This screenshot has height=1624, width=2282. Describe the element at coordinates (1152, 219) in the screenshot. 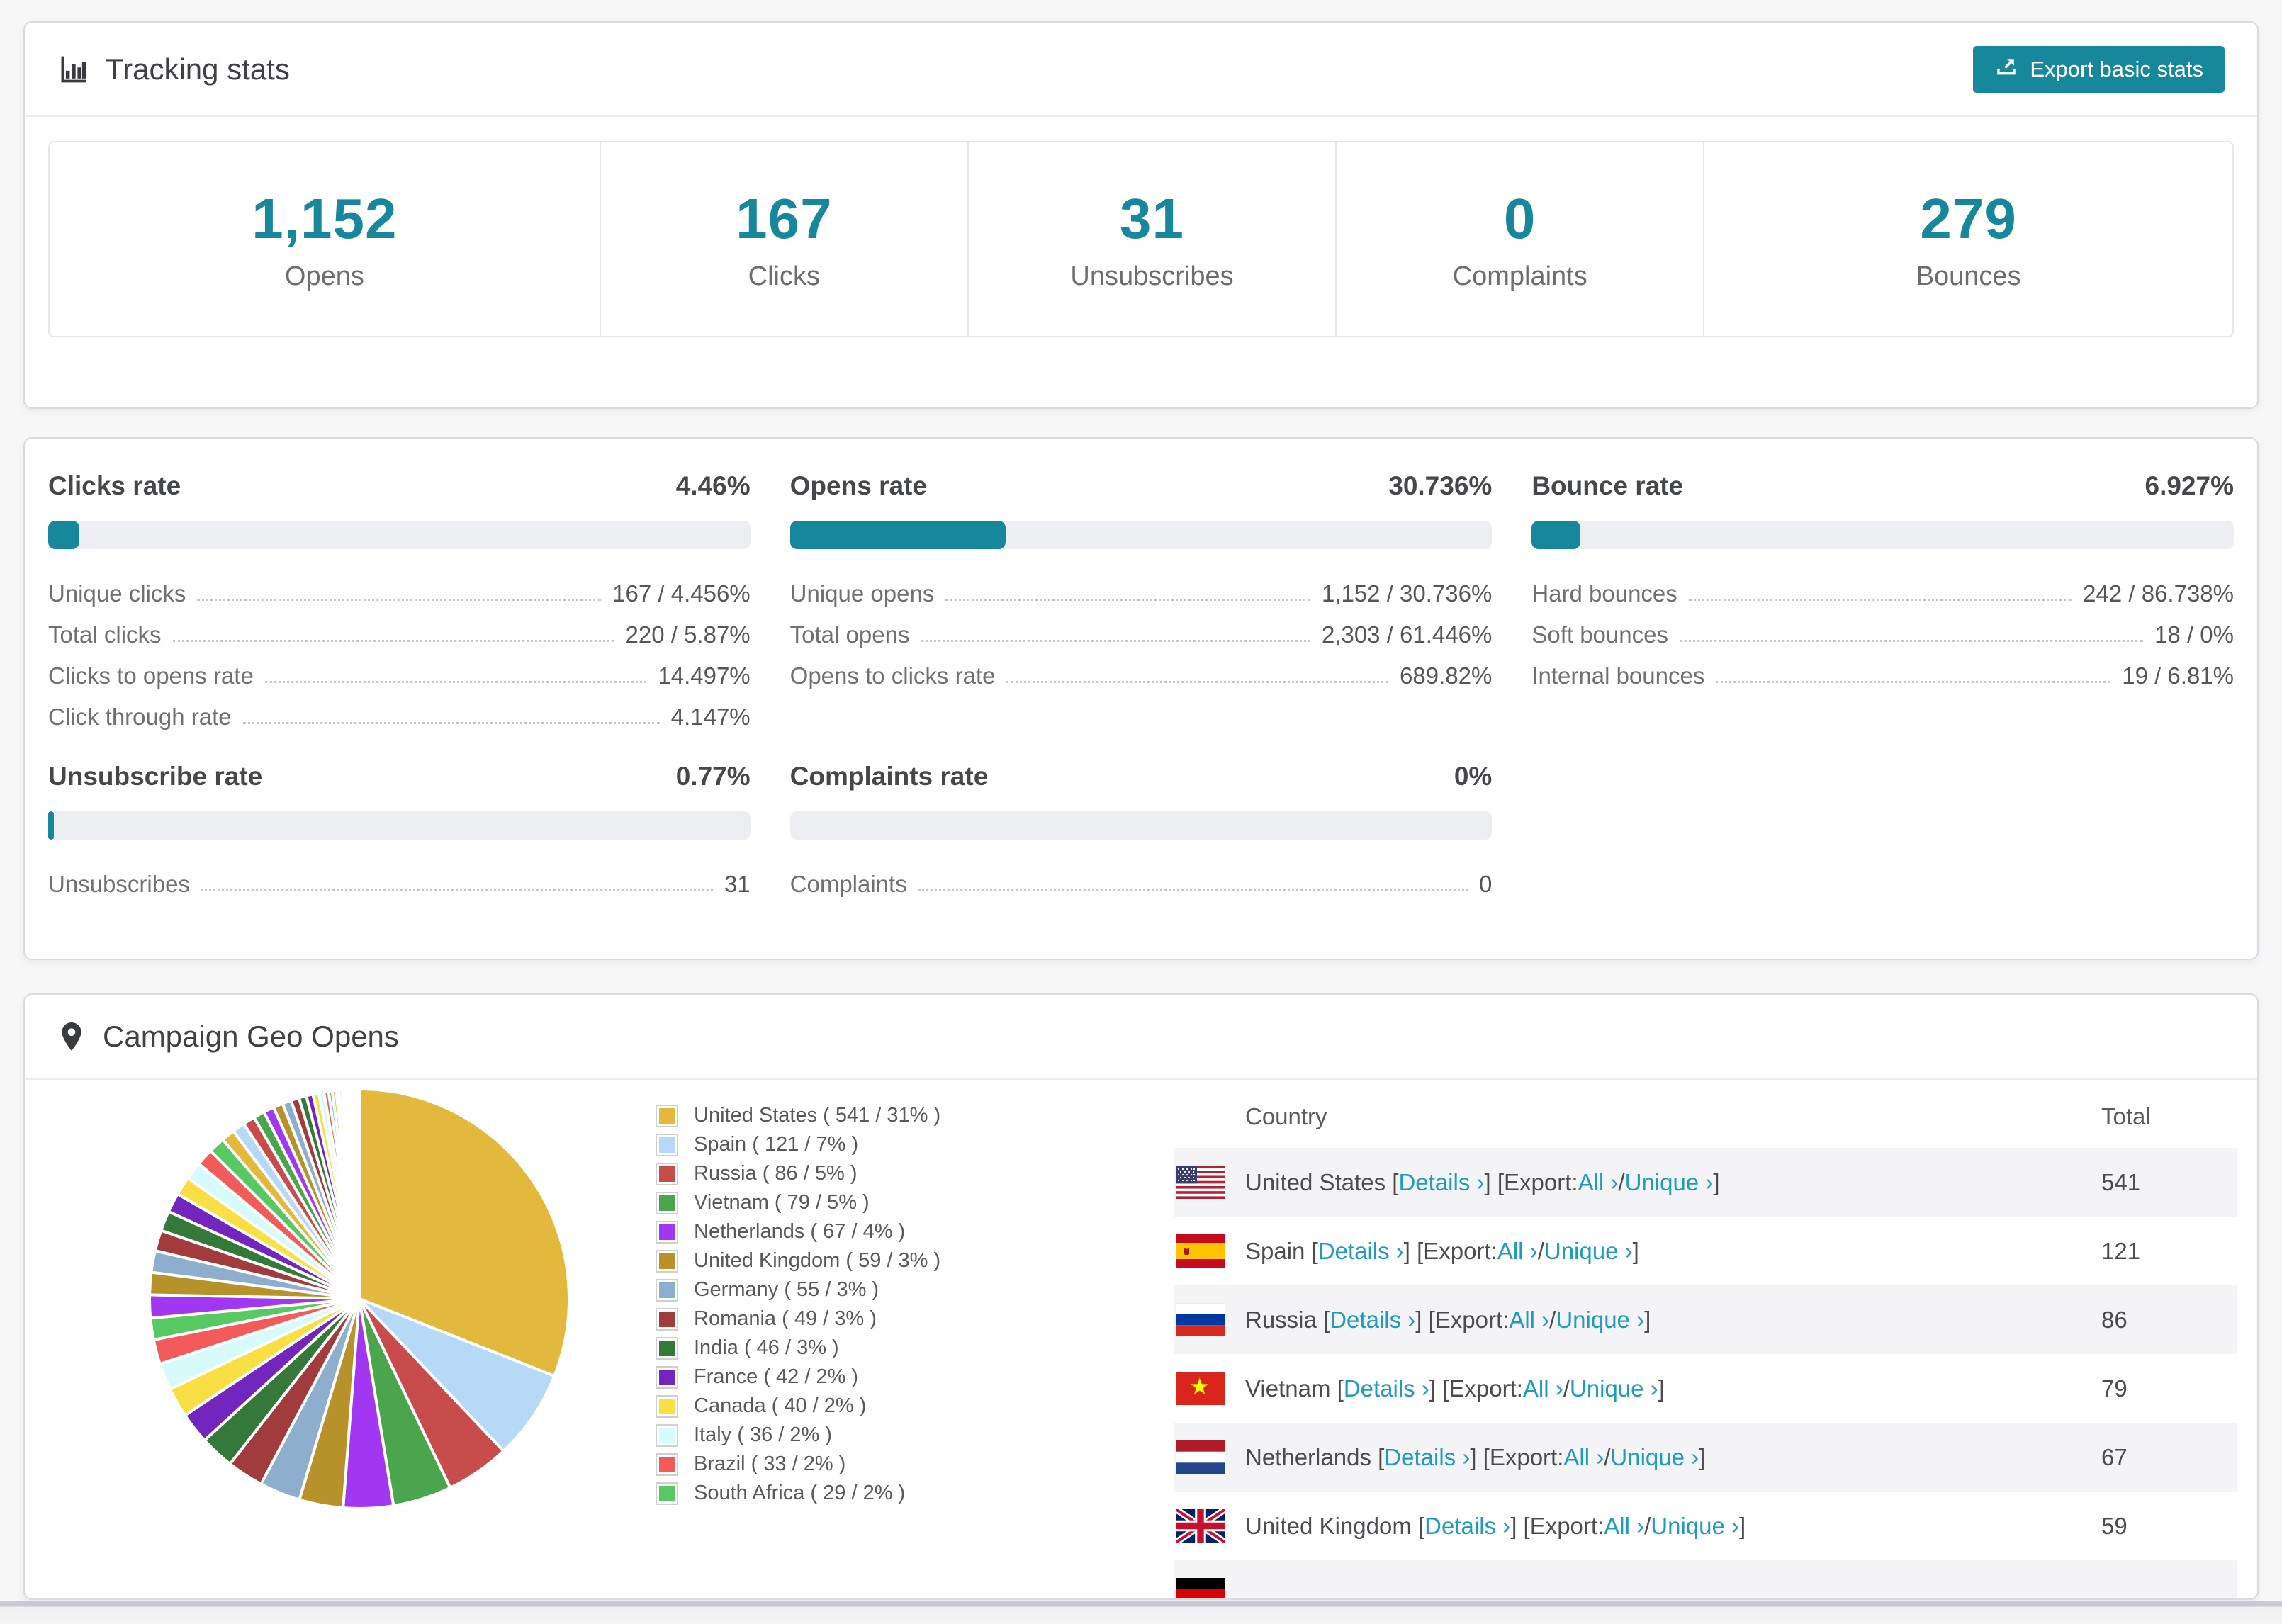

I see `stat-value-unsubscribes: 31` at that location.